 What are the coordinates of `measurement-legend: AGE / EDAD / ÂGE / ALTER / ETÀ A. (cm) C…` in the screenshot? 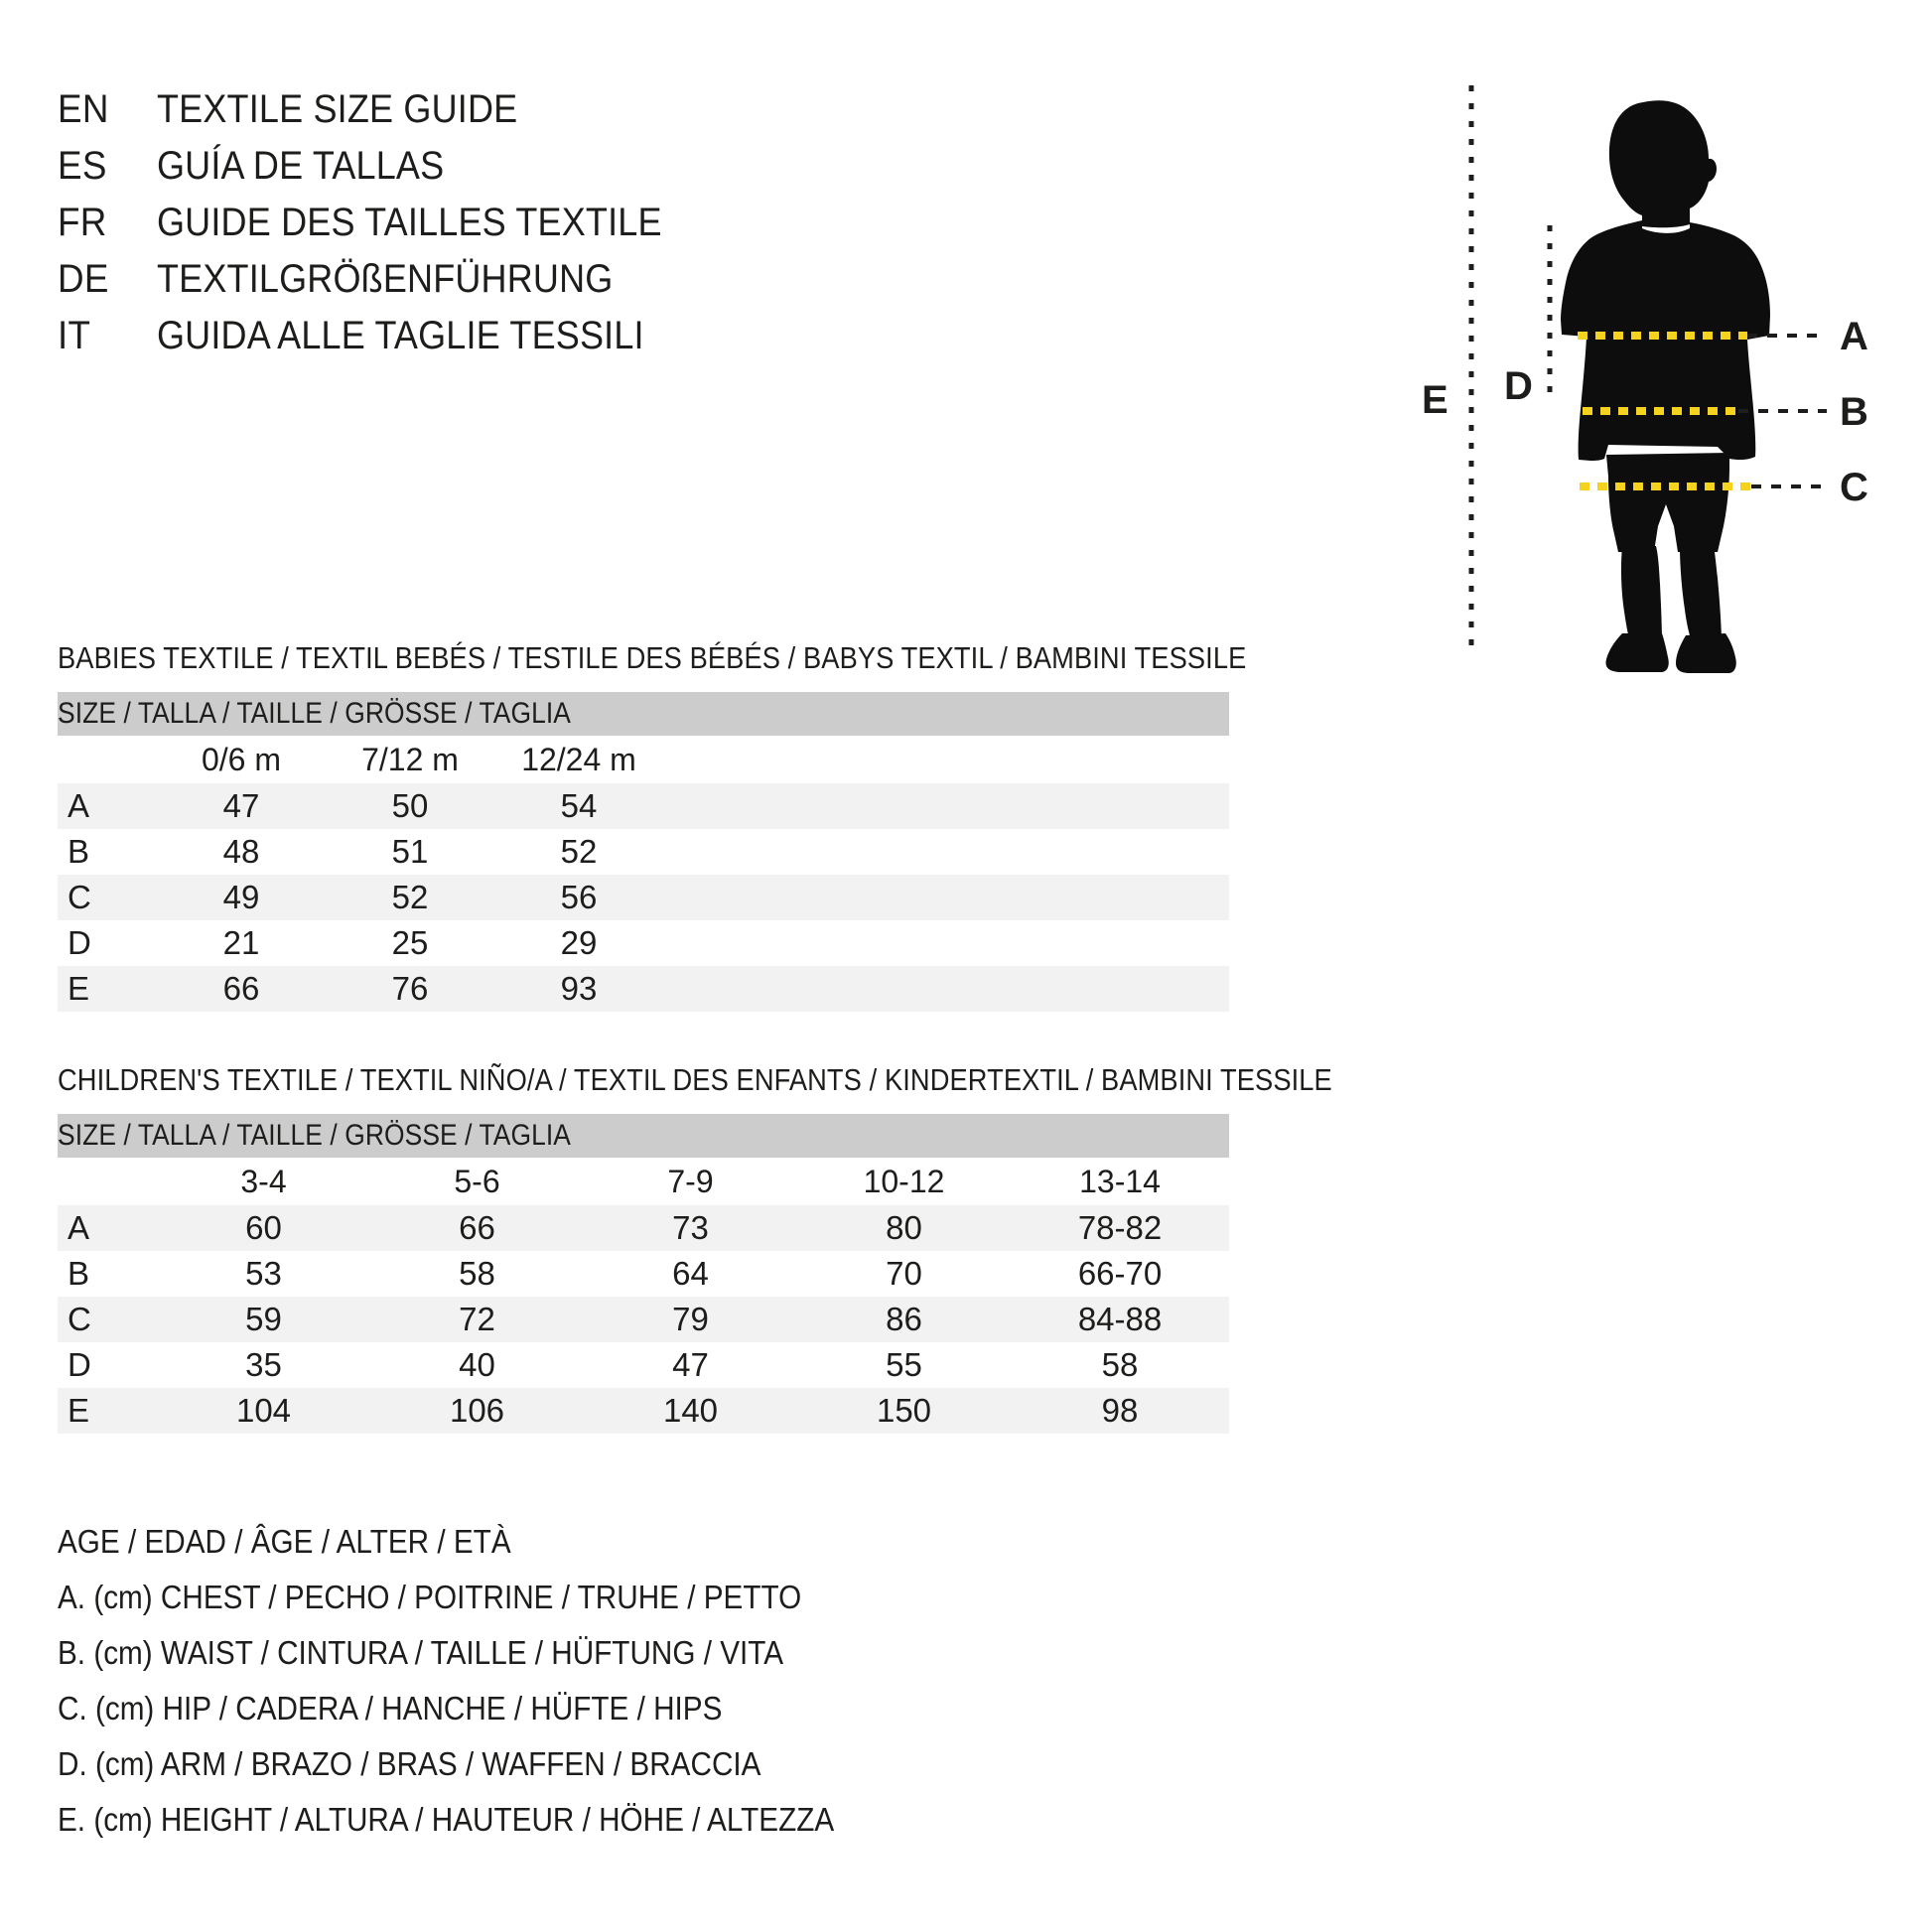 It's located at (654, 1681).